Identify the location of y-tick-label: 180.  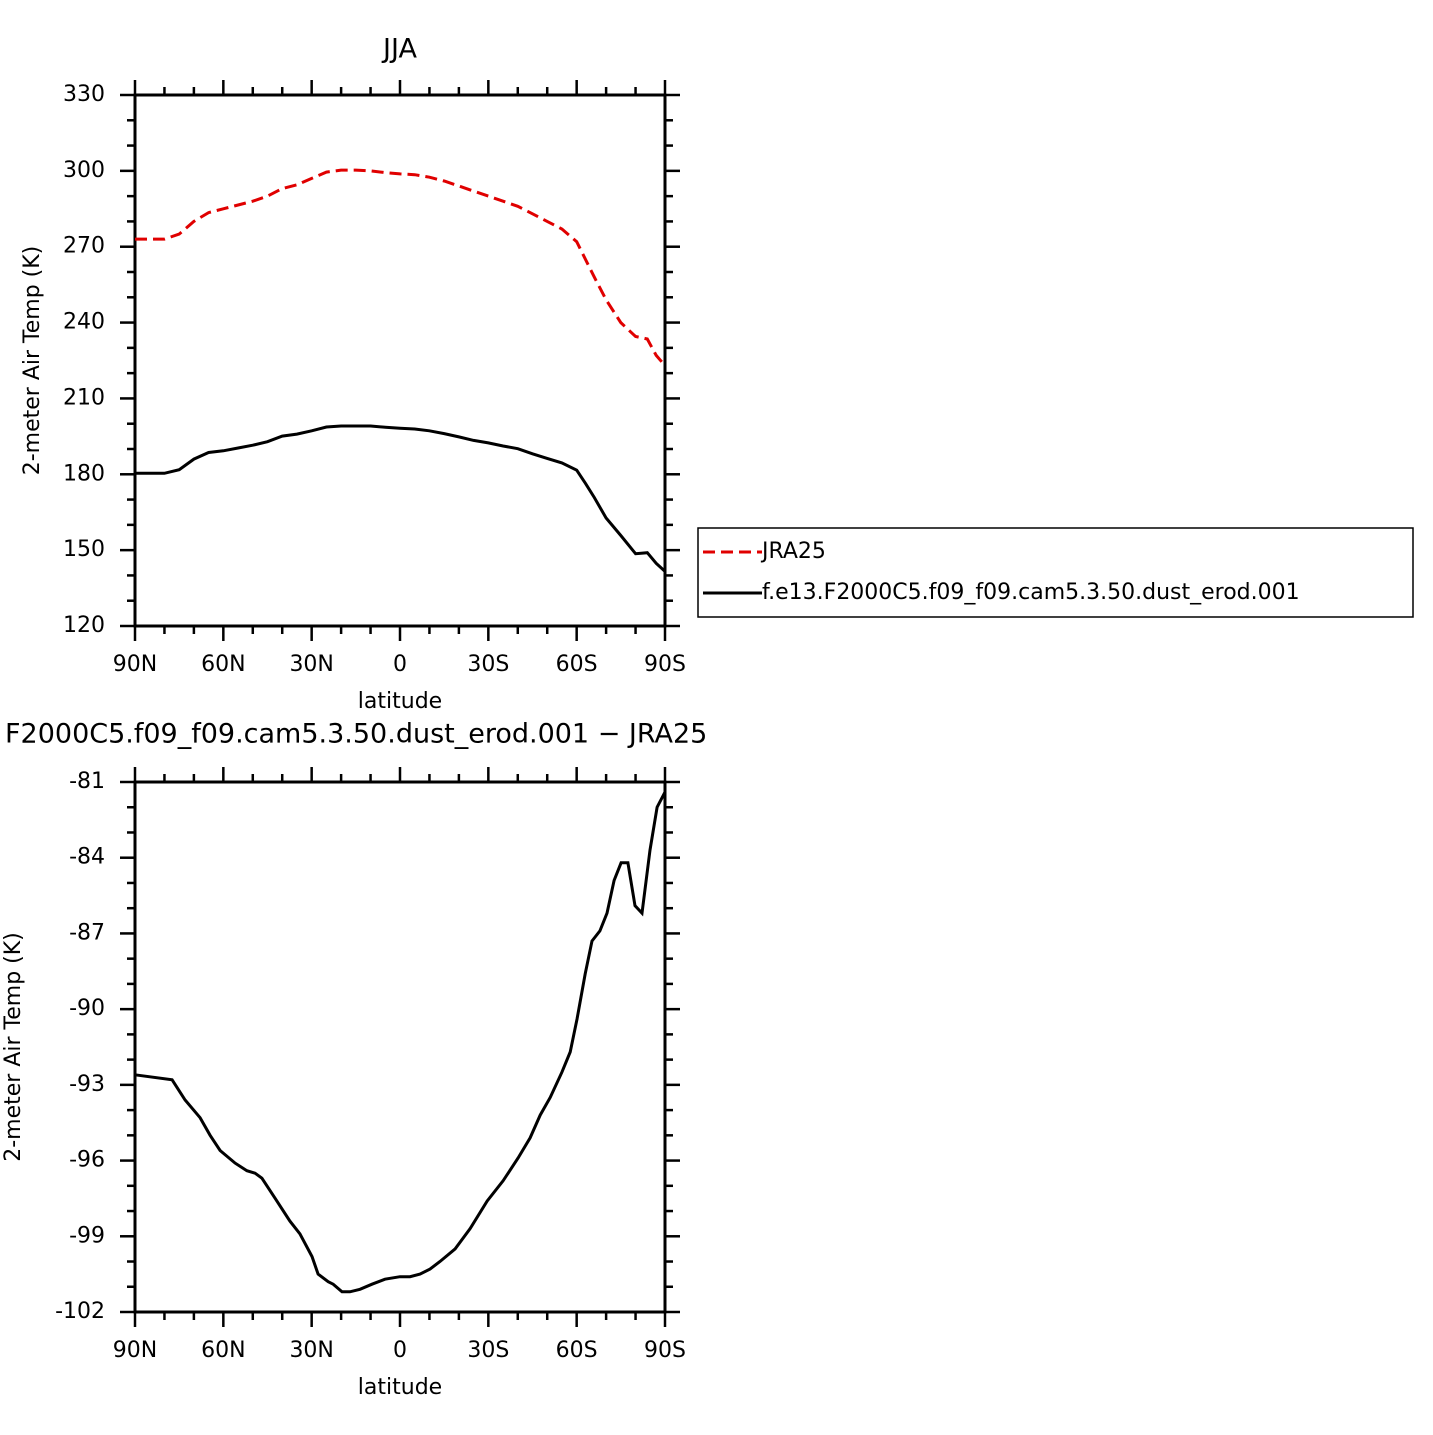
(84, 473).